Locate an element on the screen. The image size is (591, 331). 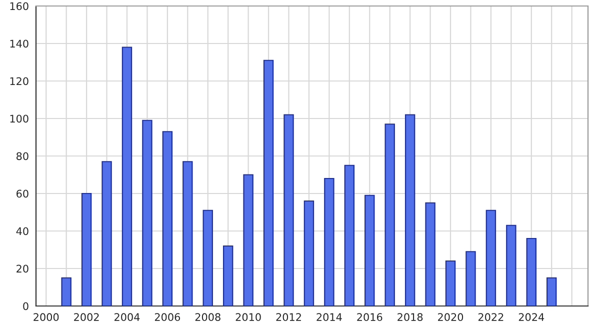
x-tick-label: 2004 is located at coordinates (127, 317).